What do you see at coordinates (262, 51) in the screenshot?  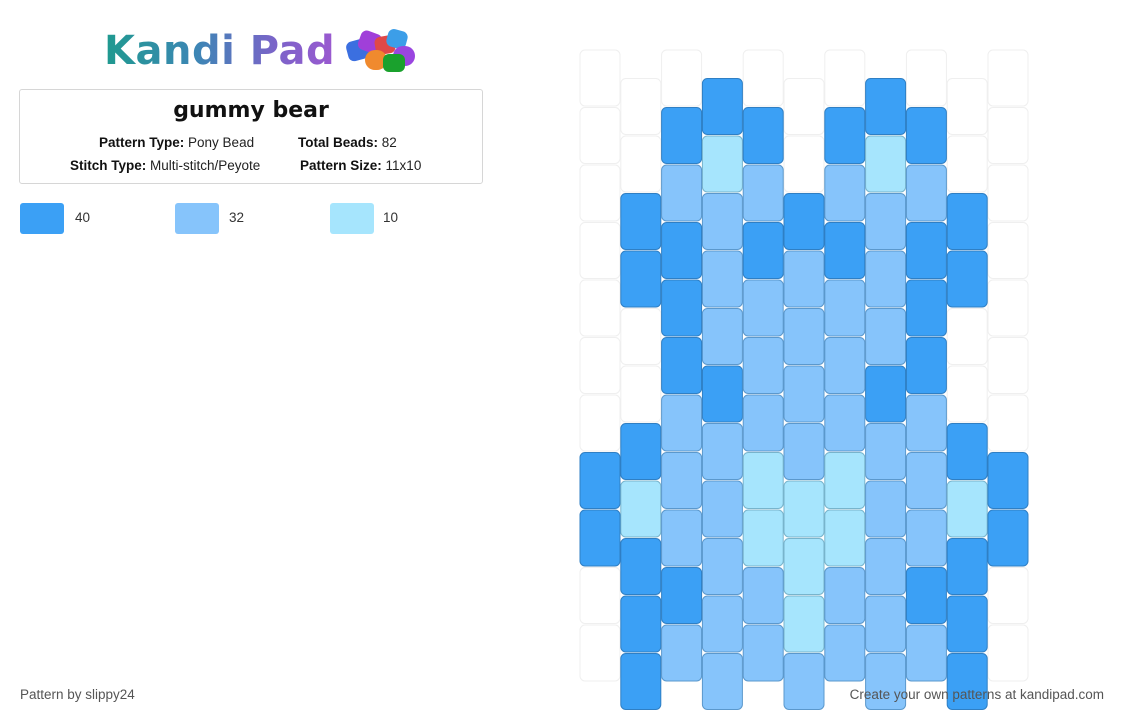 I see `kandi-pad-logo: Kandi Pad` at bounding box center [262, 51].